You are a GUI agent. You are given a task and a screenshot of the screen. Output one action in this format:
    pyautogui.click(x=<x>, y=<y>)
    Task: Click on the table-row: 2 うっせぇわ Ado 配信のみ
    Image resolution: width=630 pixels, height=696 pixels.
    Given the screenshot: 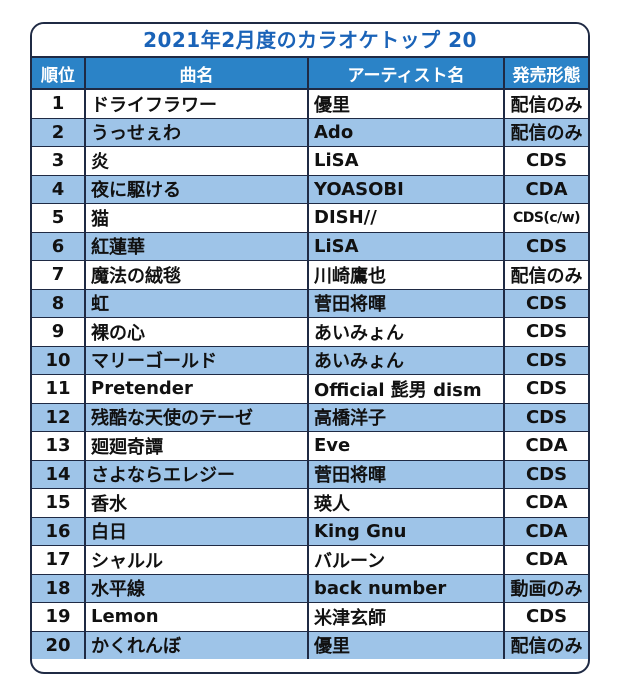 What is the action you would take?
    pyautogui.click(x=310, y=132)
    